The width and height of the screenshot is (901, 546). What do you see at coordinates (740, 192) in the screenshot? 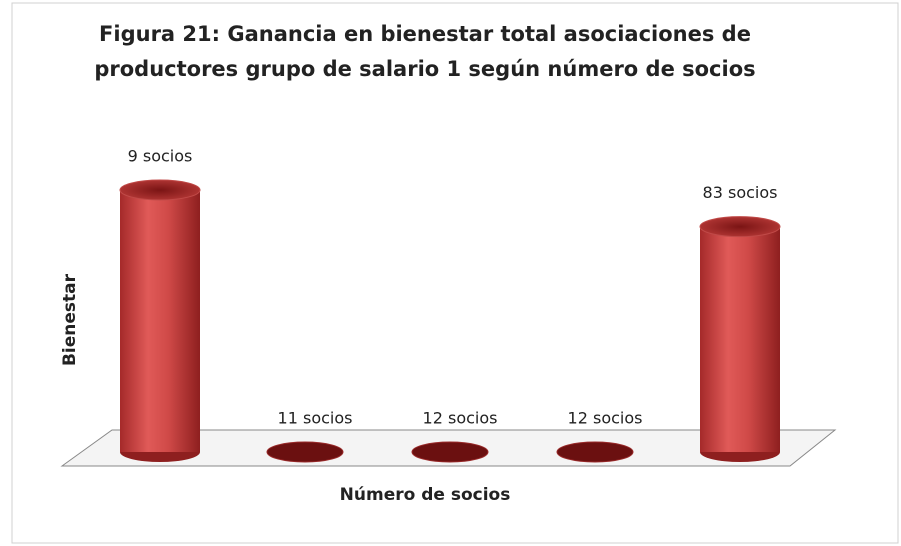
I see `data-label: 83 socios` at bounding box center [740, 192].